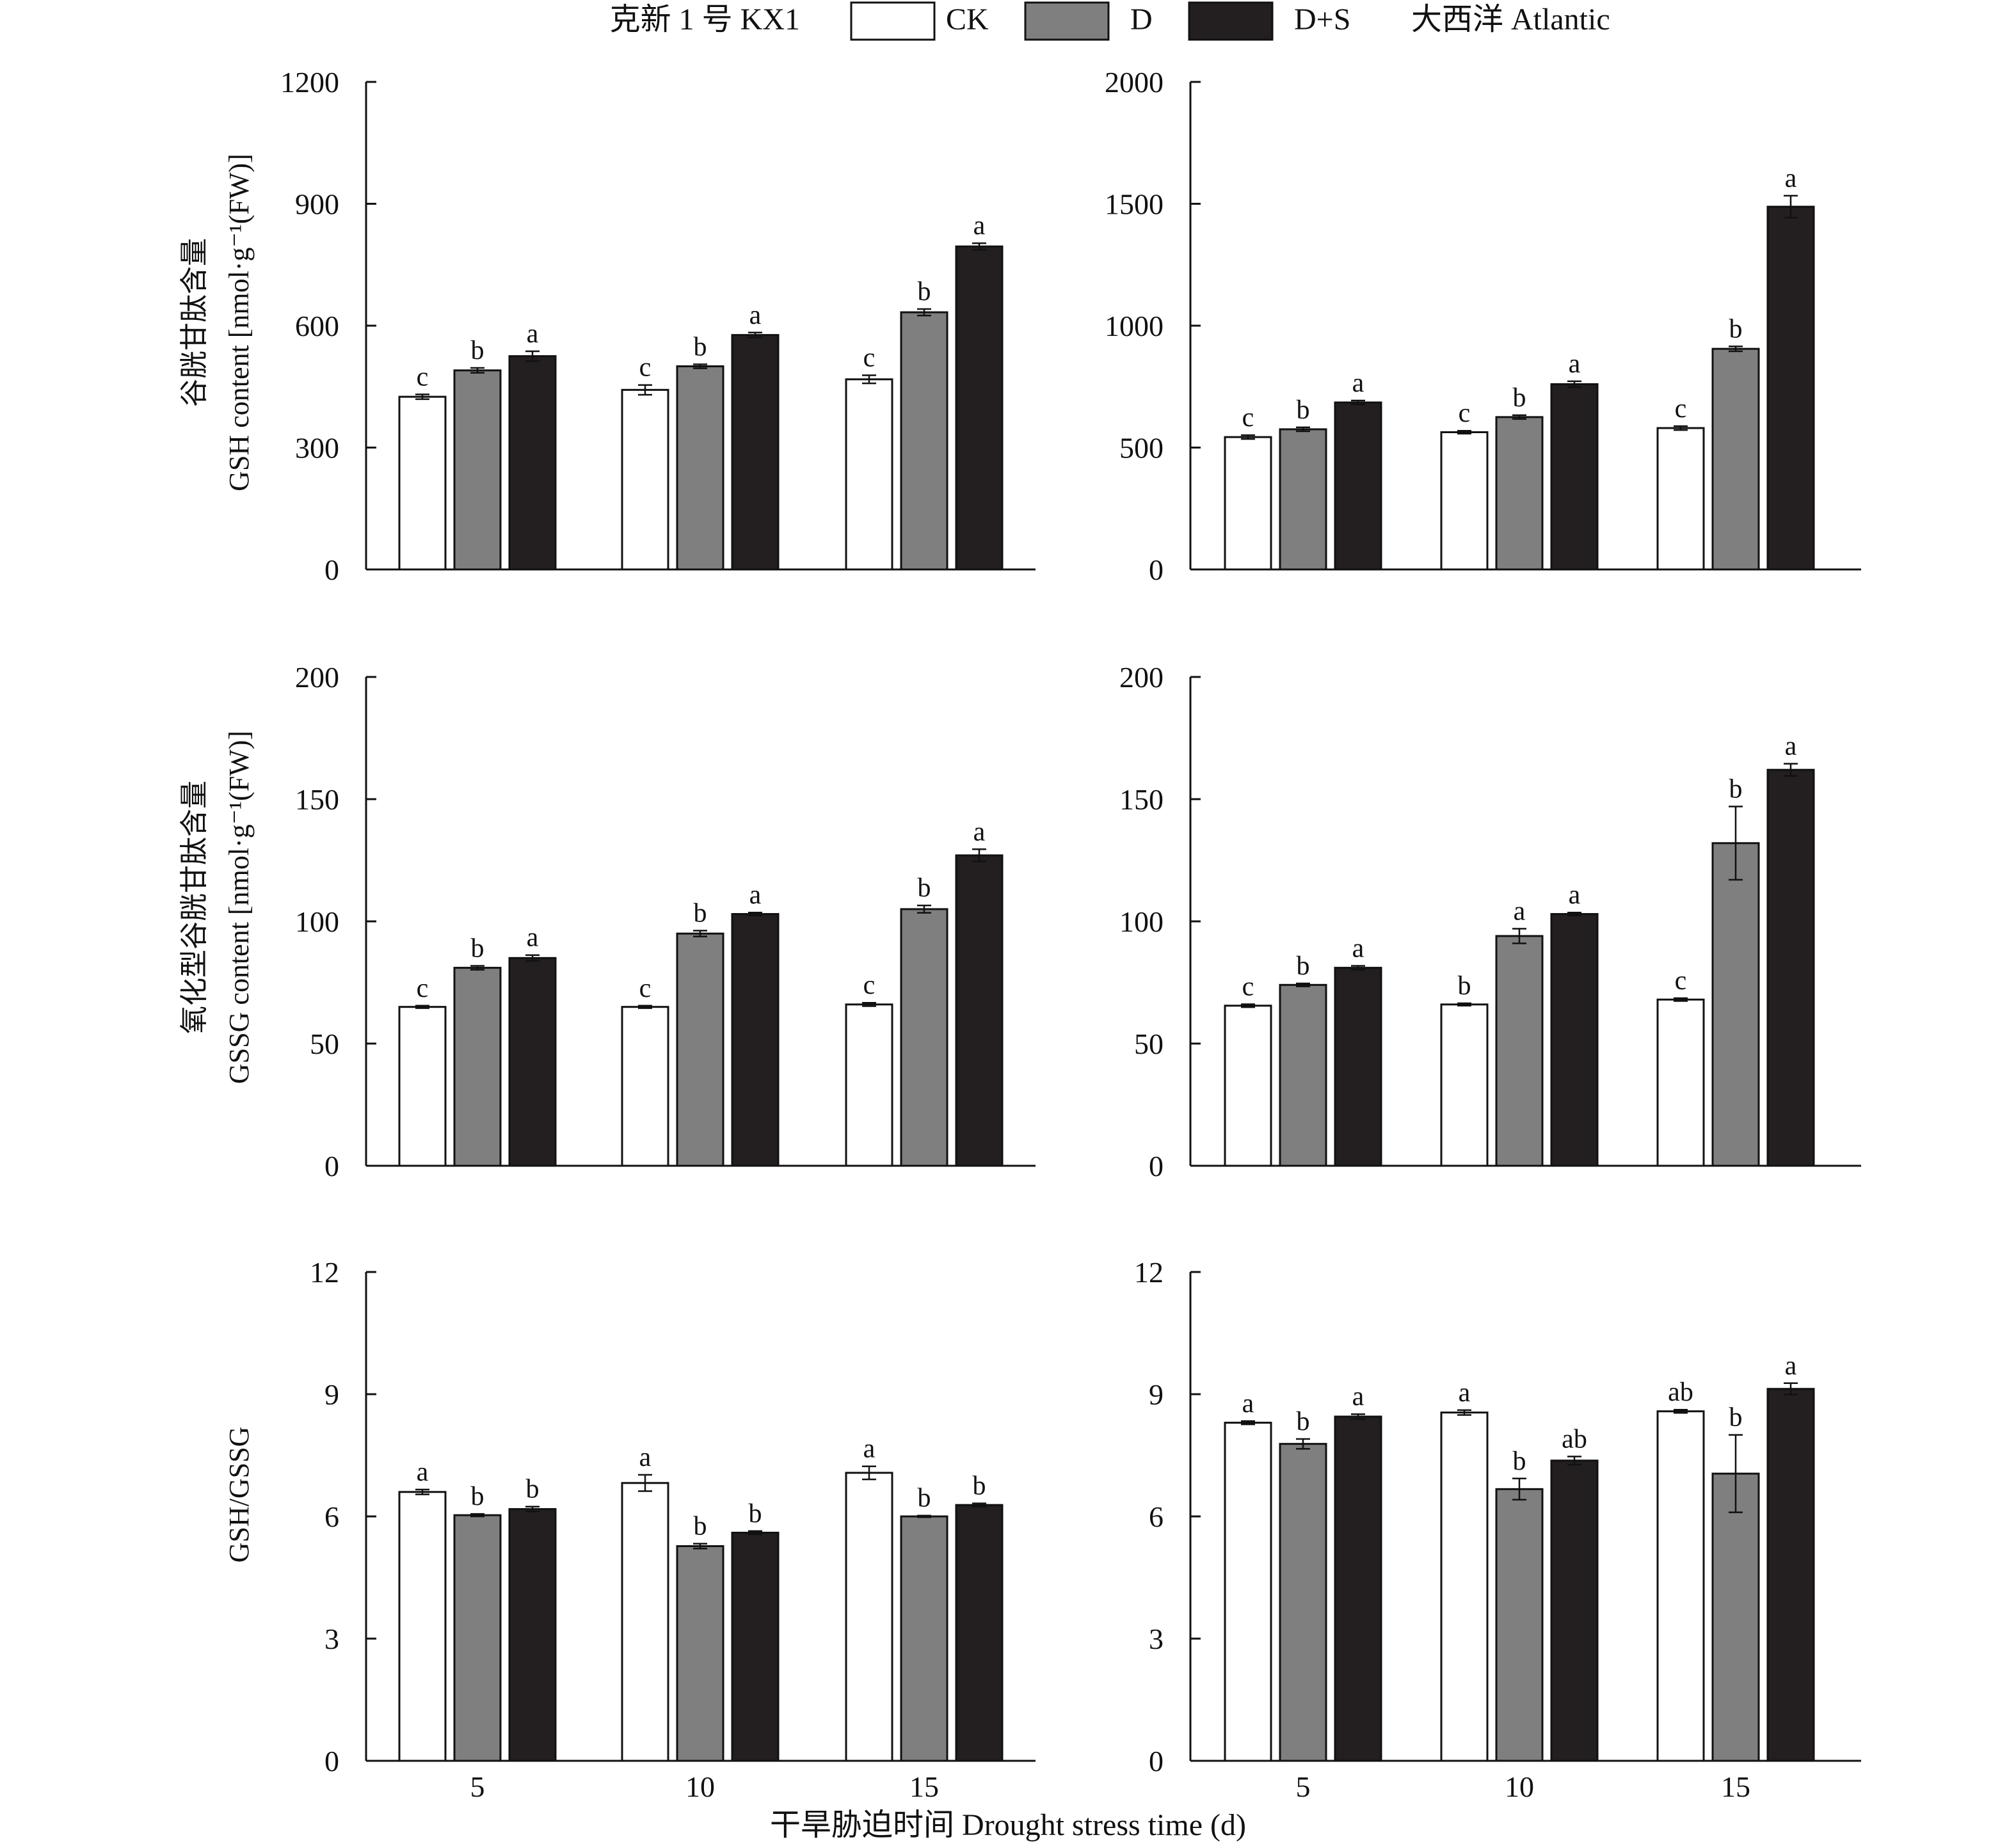 The height and width of the screenshot is (1844, 2016). What do you see at coordinates (1490, 922) in the screenshot?
I see `panel-4: 0 50 100 150 200 c b c b a b a a a` at bounding box center [1490, 922].